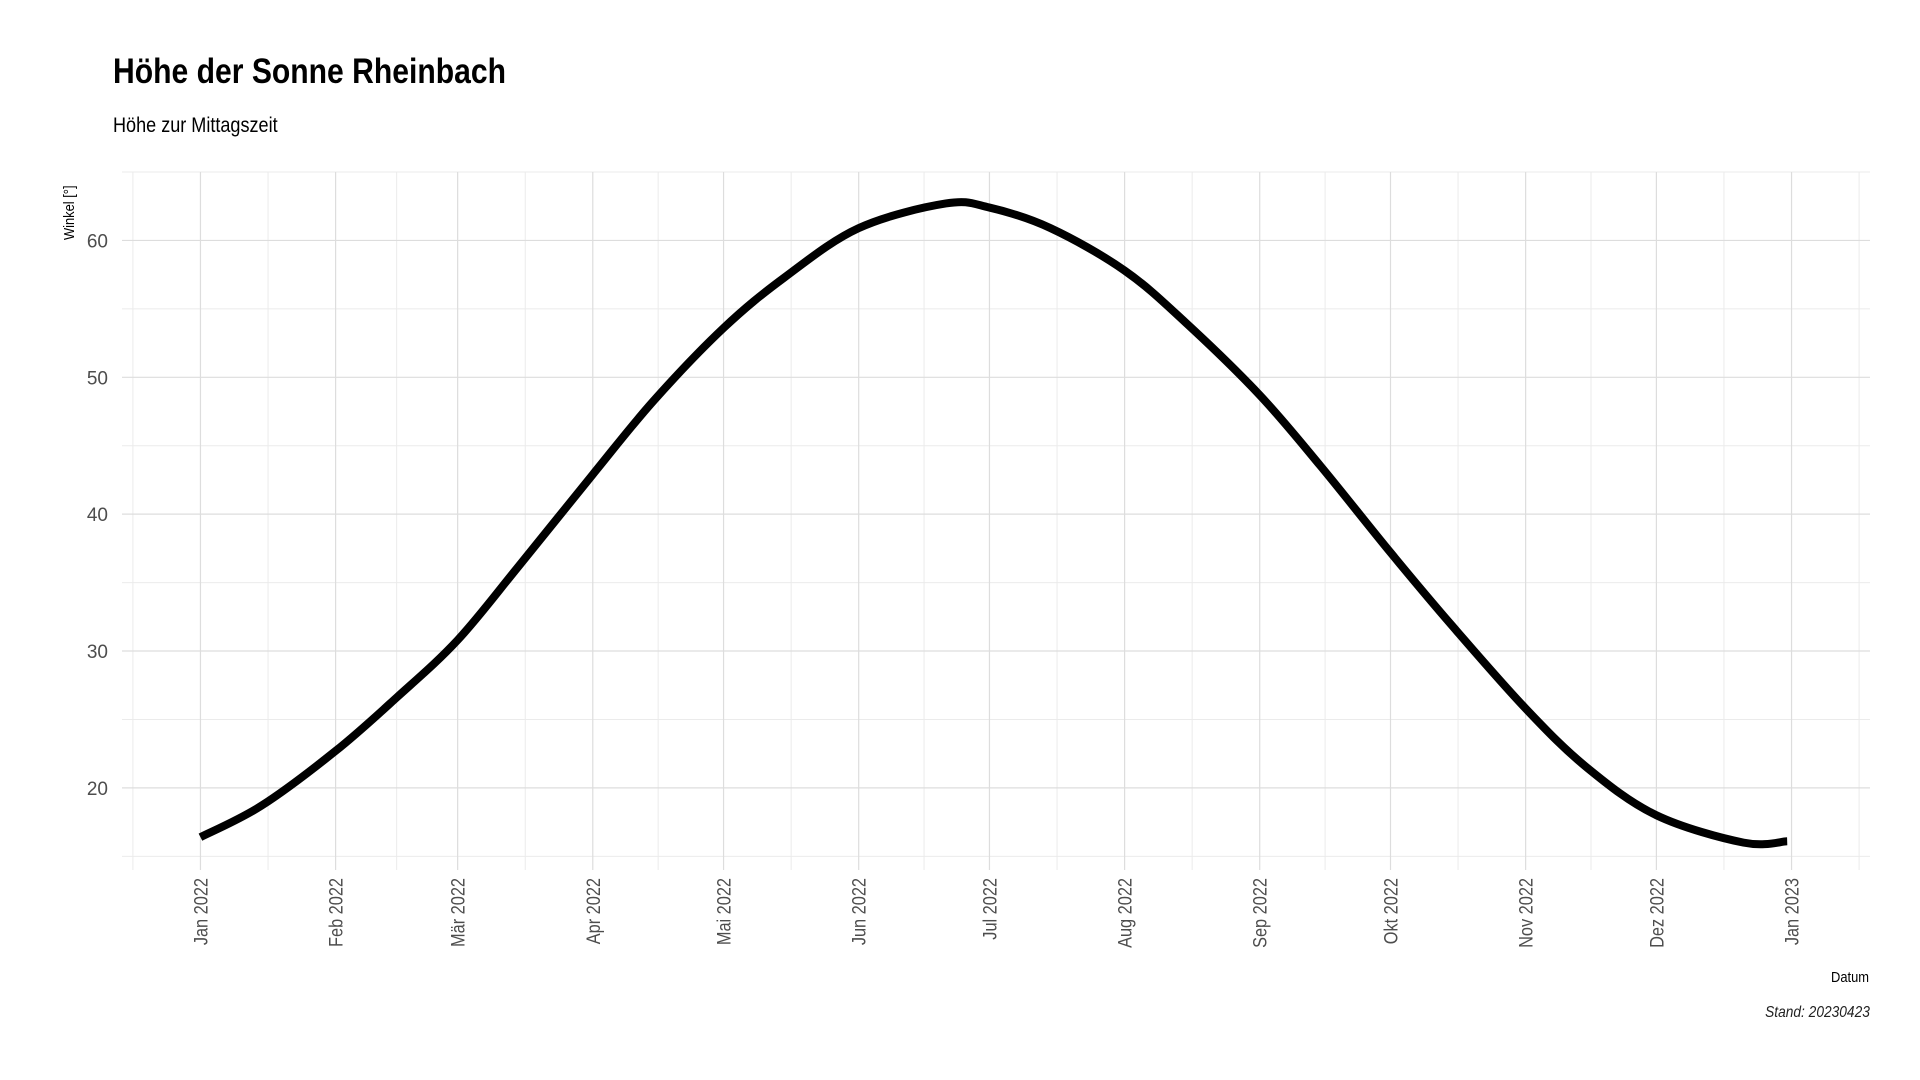  Describe the element at coordinates (195, 125) in the screenshot. I see `chart-subtitle: Höhe zur Mittagszeit` at that location.